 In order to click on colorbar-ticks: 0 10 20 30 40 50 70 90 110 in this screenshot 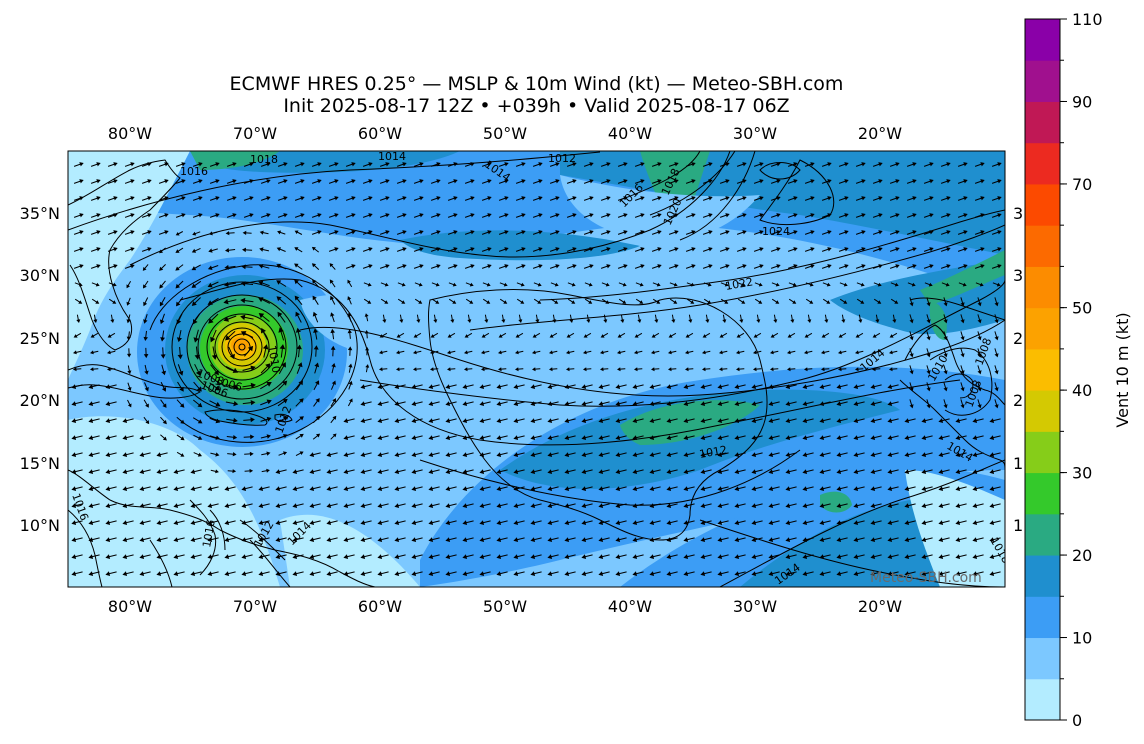, I will do `click(1081, 370)`.